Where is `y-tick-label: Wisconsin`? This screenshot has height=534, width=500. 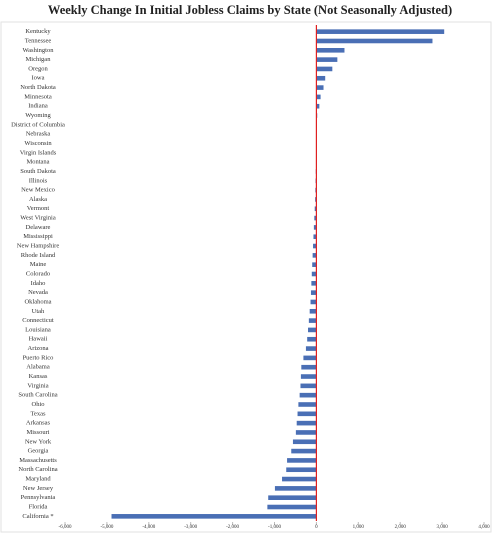 y-tick-label: Wisconsin is located at coordinates (38, 143).